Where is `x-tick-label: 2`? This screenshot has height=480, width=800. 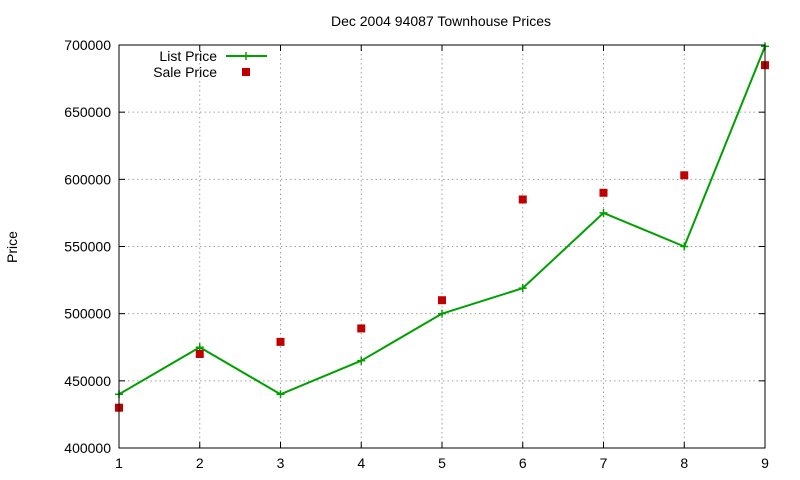 x-tick-label: 2 is located at coordinates (200, 463).